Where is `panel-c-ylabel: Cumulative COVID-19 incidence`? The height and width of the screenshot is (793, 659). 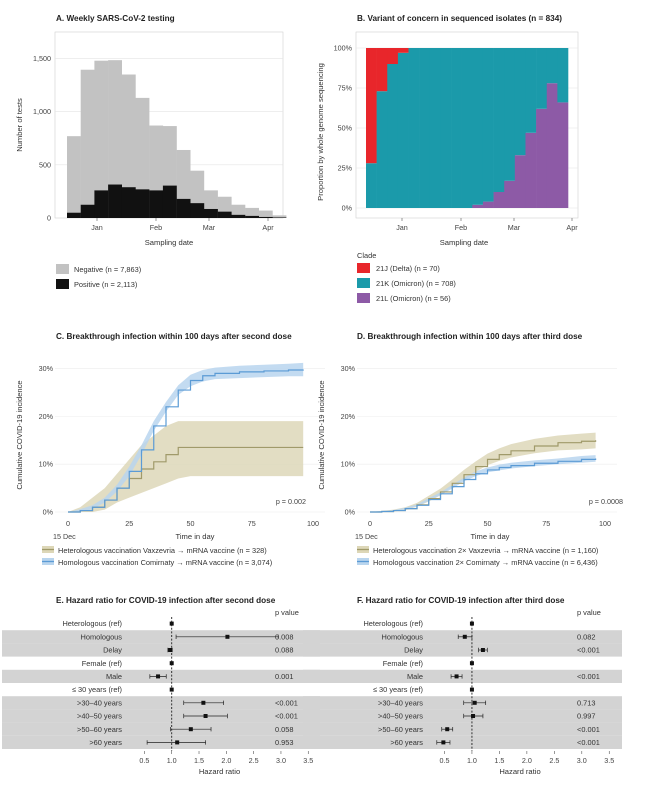 panel-c-ylabel: Cumulative COVID-19 incidence is located at coordinates (19, 434).